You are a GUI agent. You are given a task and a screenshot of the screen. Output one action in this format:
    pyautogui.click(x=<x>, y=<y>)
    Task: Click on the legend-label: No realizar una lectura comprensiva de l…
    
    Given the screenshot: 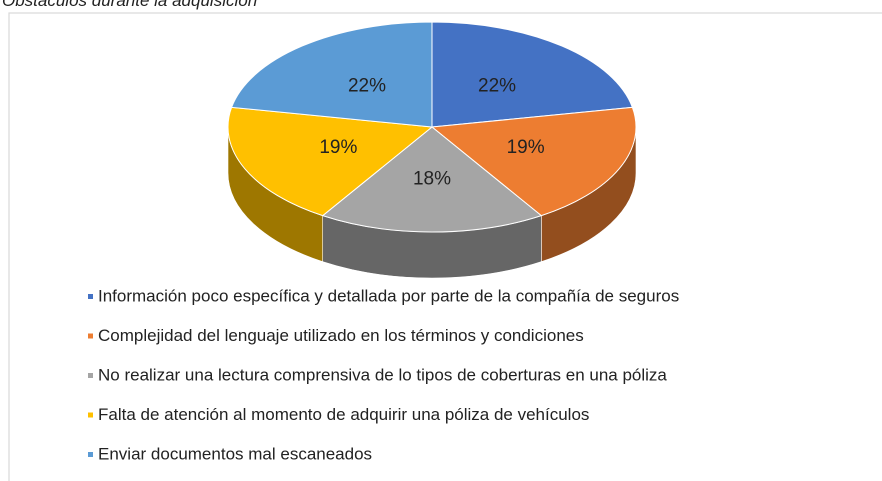 What is the action you would take?
    pyautogui.click(x=382, y=374)
    